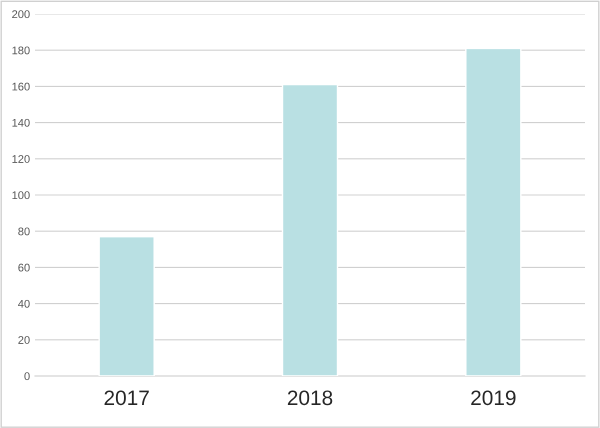 The width and height of the screenshot is (600, 428). What do you see at coordinates (21, 195) in the screenshot?
I see `y-tick-label: 100` at bounding box center [21, 195].